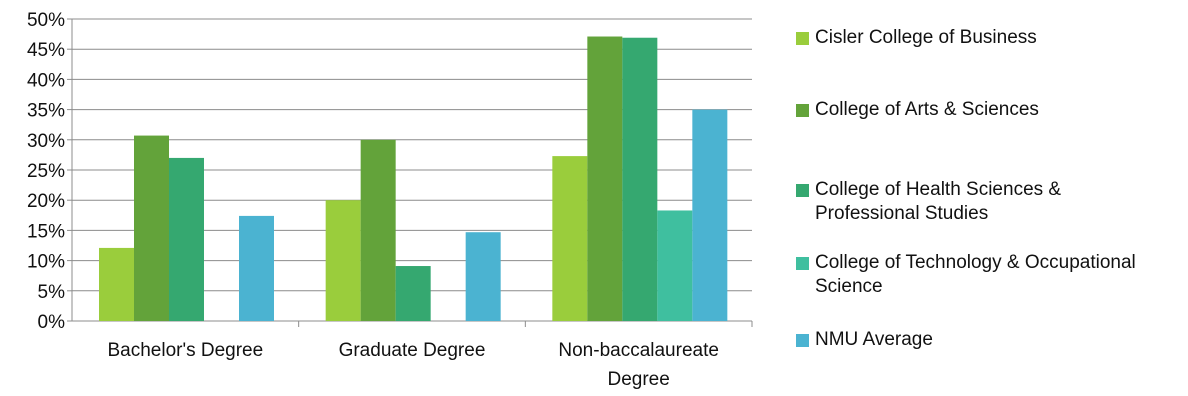 The height and width of the screenshot is (396, 1188). Describe the element at coordinates (46, 141) in the screenshot. I see `y-tick-label: 30%` at that location.